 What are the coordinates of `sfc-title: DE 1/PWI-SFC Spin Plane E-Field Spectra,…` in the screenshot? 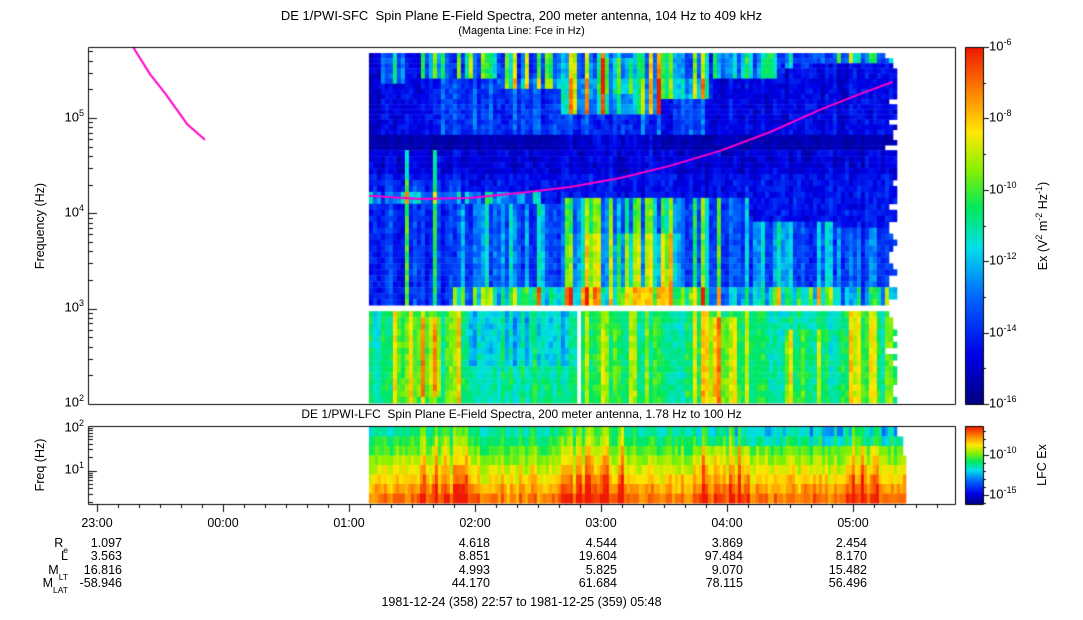 It's located at (521, 15).